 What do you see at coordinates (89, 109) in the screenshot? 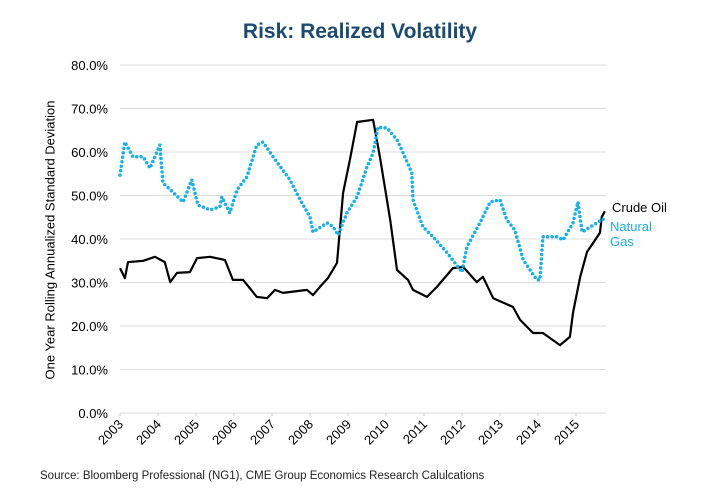
I see `y-tick-label: 70.0%` at bounding box center [89, 109].